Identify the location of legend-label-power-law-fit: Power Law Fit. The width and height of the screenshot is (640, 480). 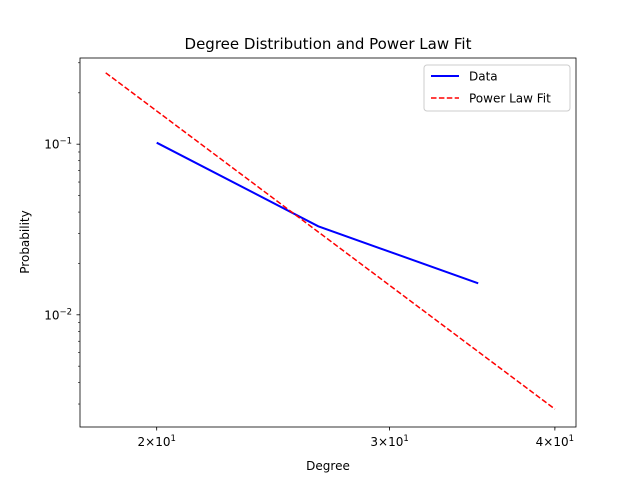
(510, 99).